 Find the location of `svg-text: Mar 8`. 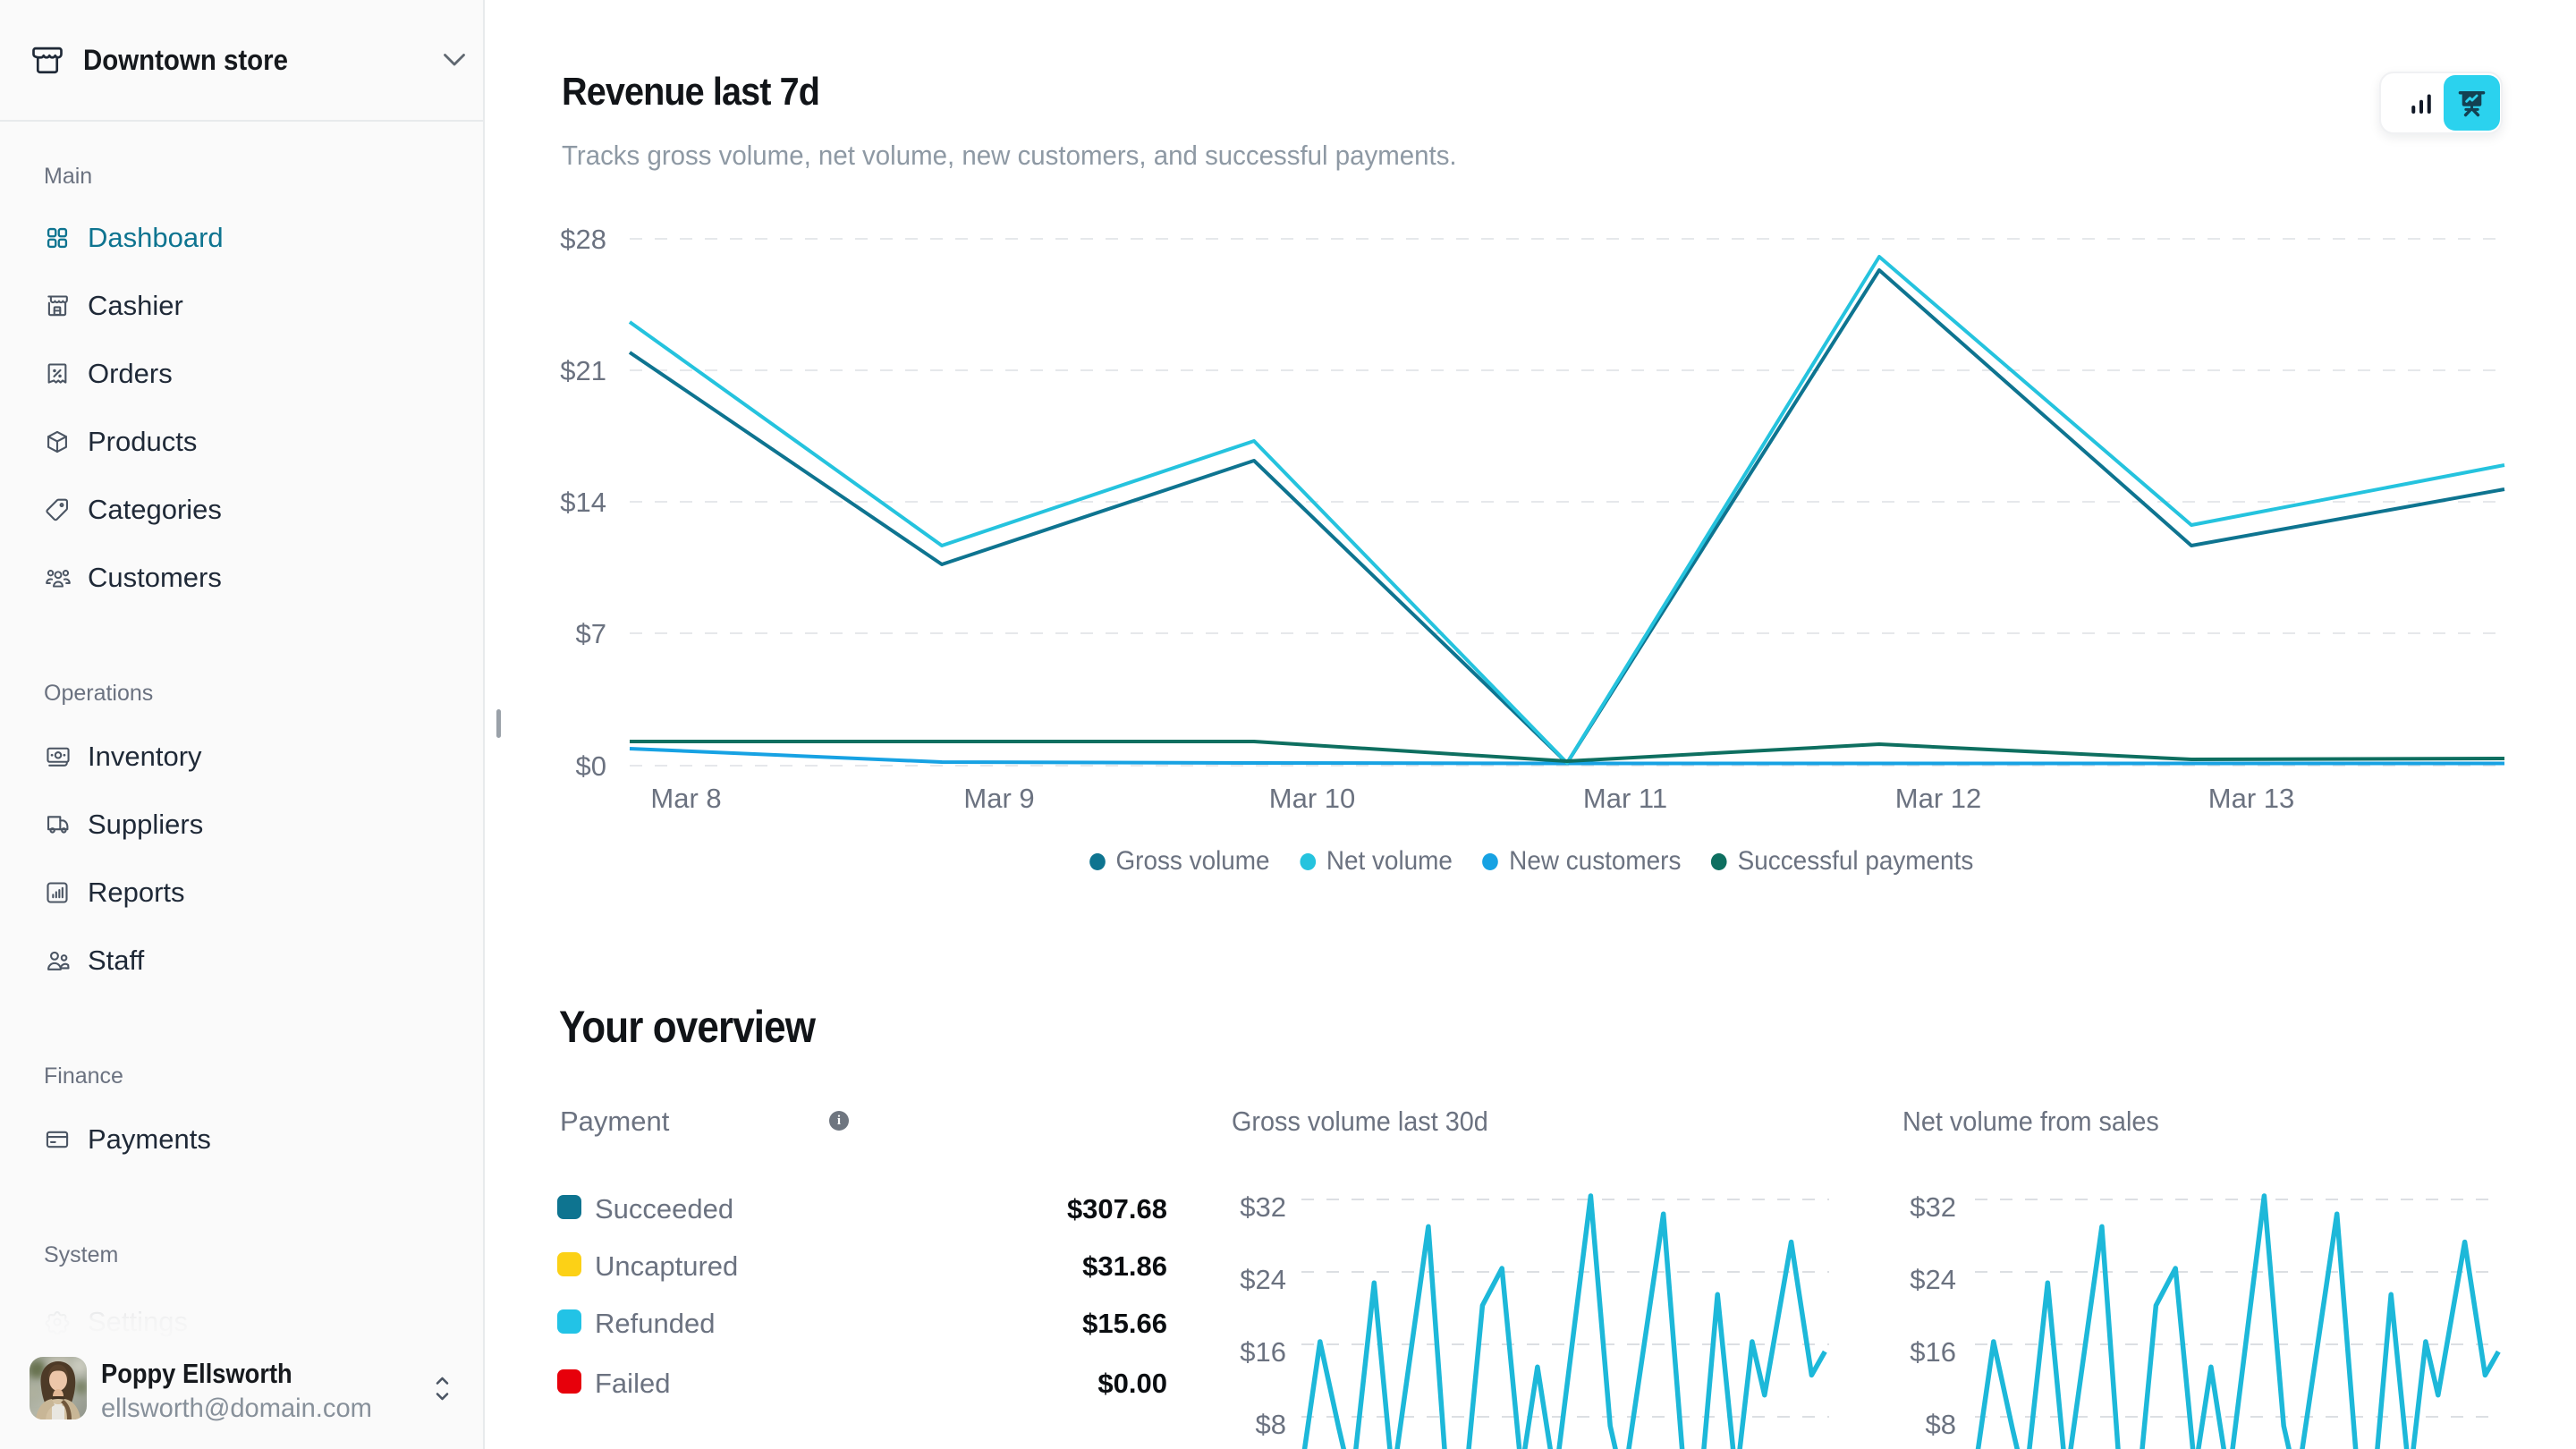

svg-text: Mar 8 is located at coordinates (685, 798).